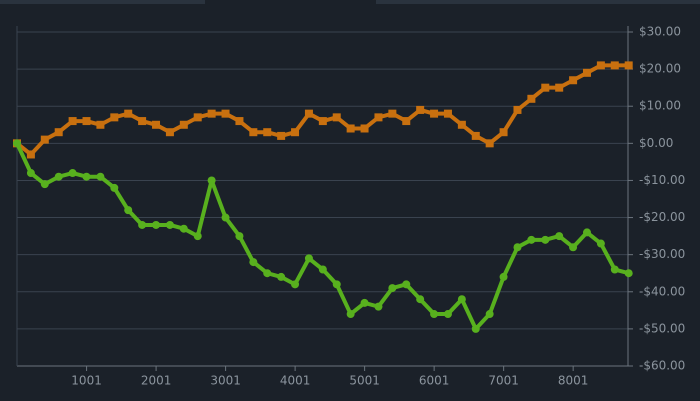  Describe the element at coordinates (573, 381) in the screenshot. I see `x-tick-label: 8001` at that location.